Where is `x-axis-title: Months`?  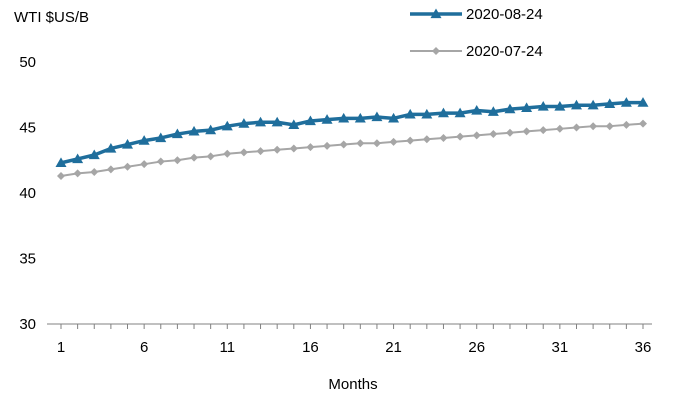
x-axis-title: Months is located at coordinates (352, 384).